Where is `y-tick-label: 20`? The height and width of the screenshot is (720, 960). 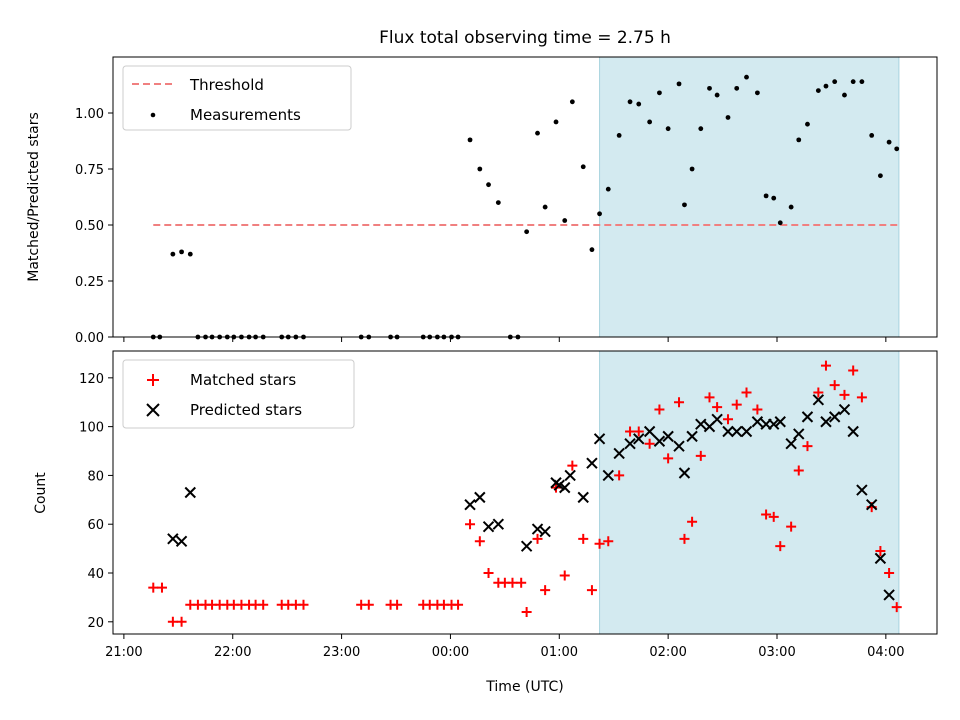
y-tick-label: 20 is located at coordinates (95, 623).